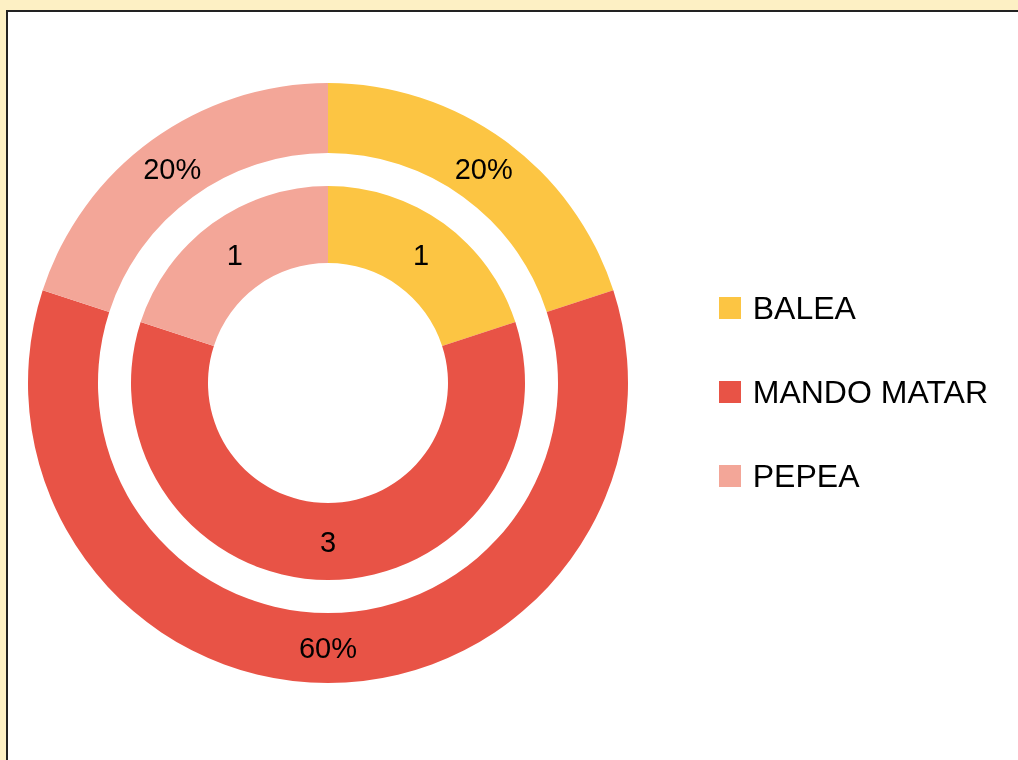  What do you see at coordinates (806, 476) in the screenshot?
I see `legend-label: PEPEA` at bounding box center [806, 476].